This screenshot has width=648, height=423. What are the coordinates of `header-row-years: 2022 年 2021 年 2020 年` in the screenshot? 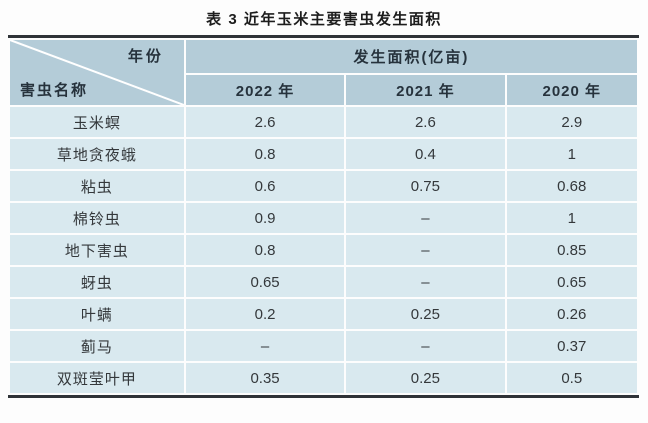 It's located at (323, 90).